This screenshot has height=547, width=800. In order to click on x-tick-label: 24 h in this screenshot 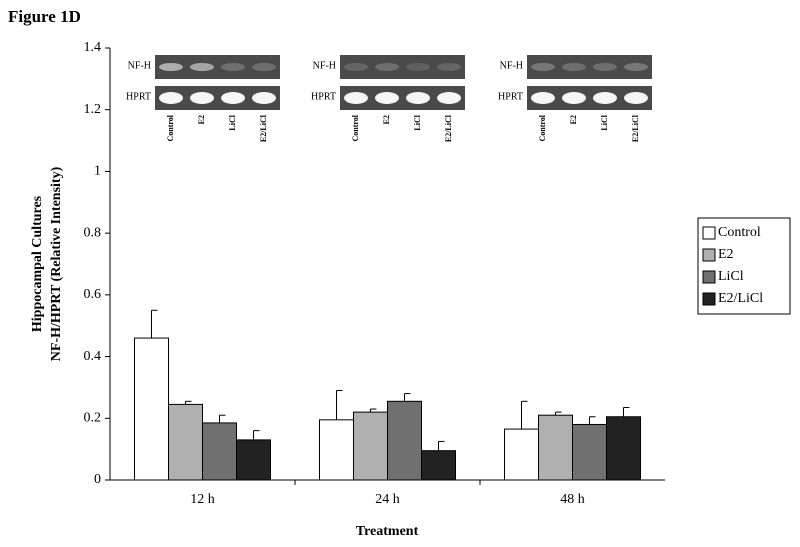, I will do `click(387, 499)`.